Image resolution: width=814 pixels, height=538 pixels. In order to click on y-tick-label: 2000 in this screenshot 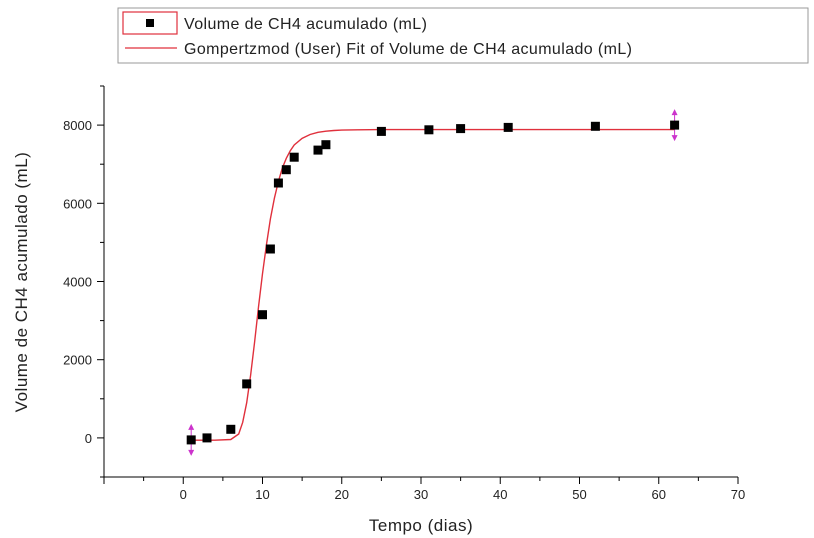, I will do `click(77, 360)`.